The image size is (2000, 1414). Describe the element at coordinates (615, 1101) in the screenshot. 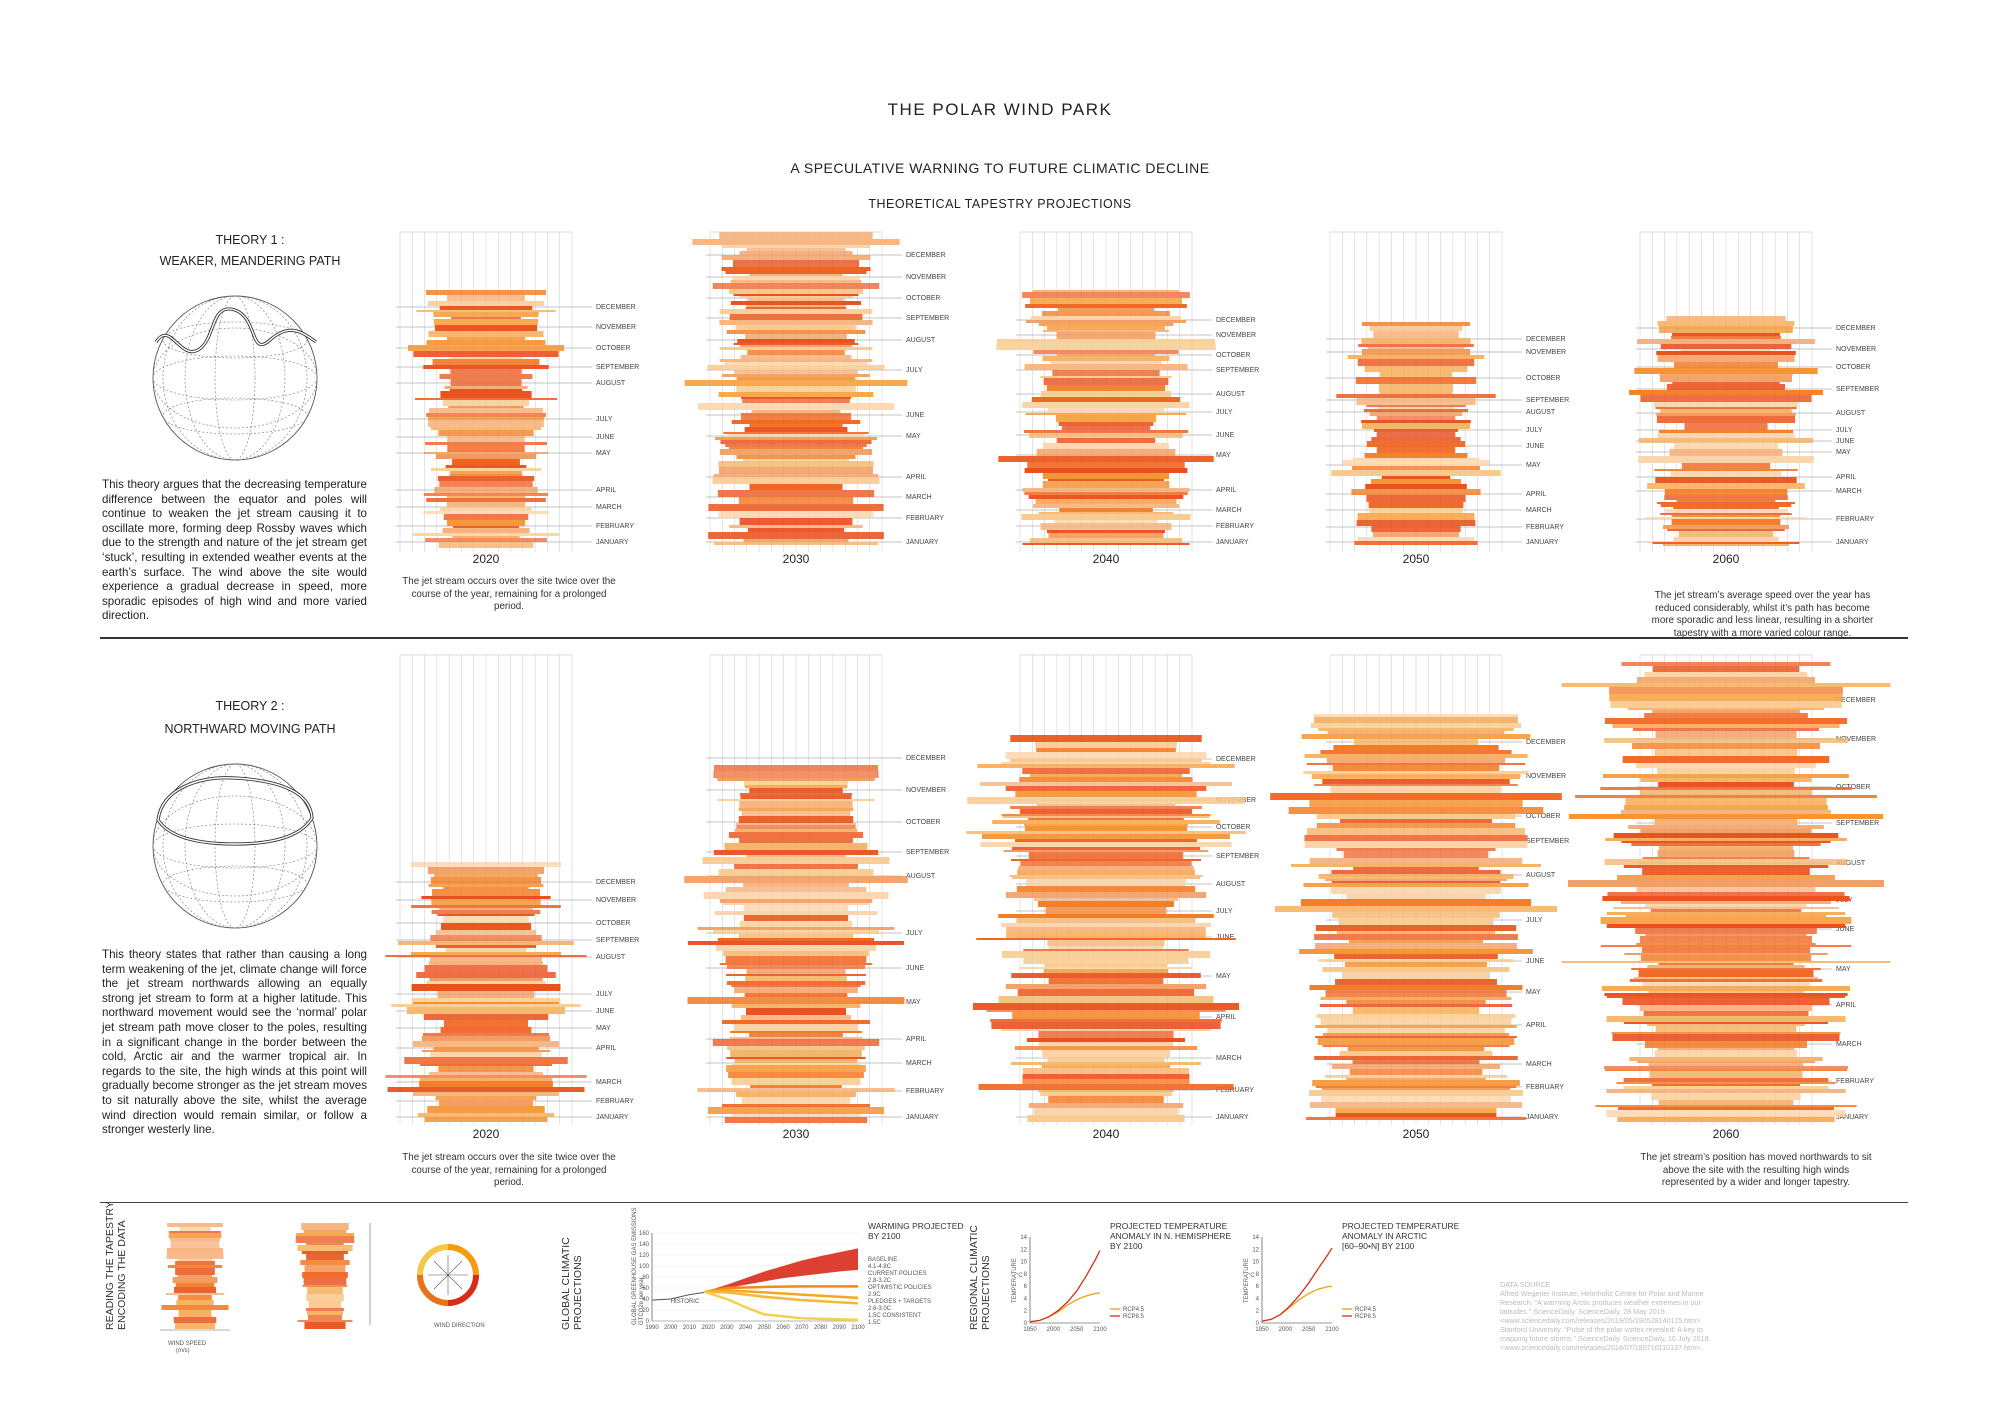

I see `month-label: FEBRUARY` at that location.